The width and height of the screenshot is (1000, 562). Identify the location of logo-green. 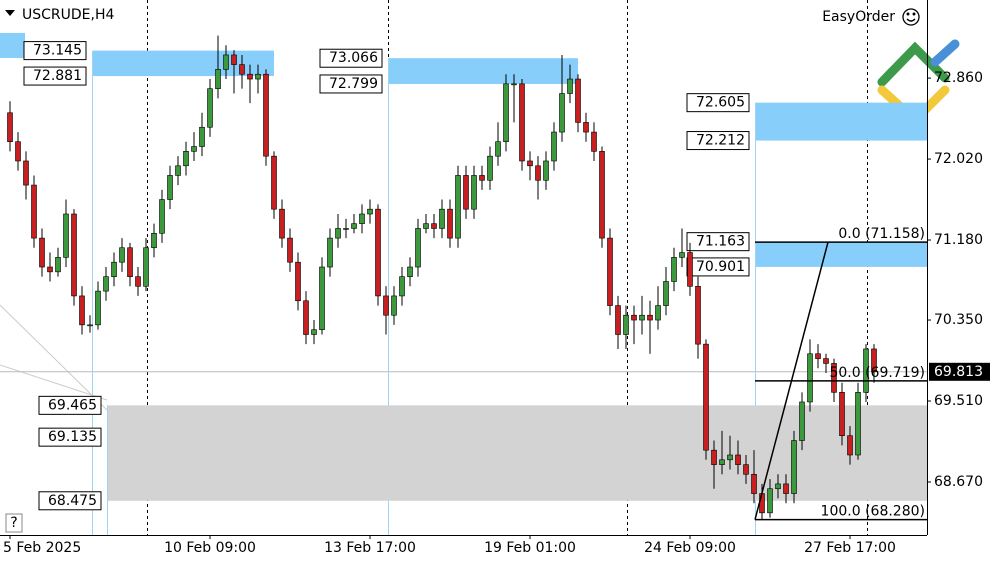
(913, 64).